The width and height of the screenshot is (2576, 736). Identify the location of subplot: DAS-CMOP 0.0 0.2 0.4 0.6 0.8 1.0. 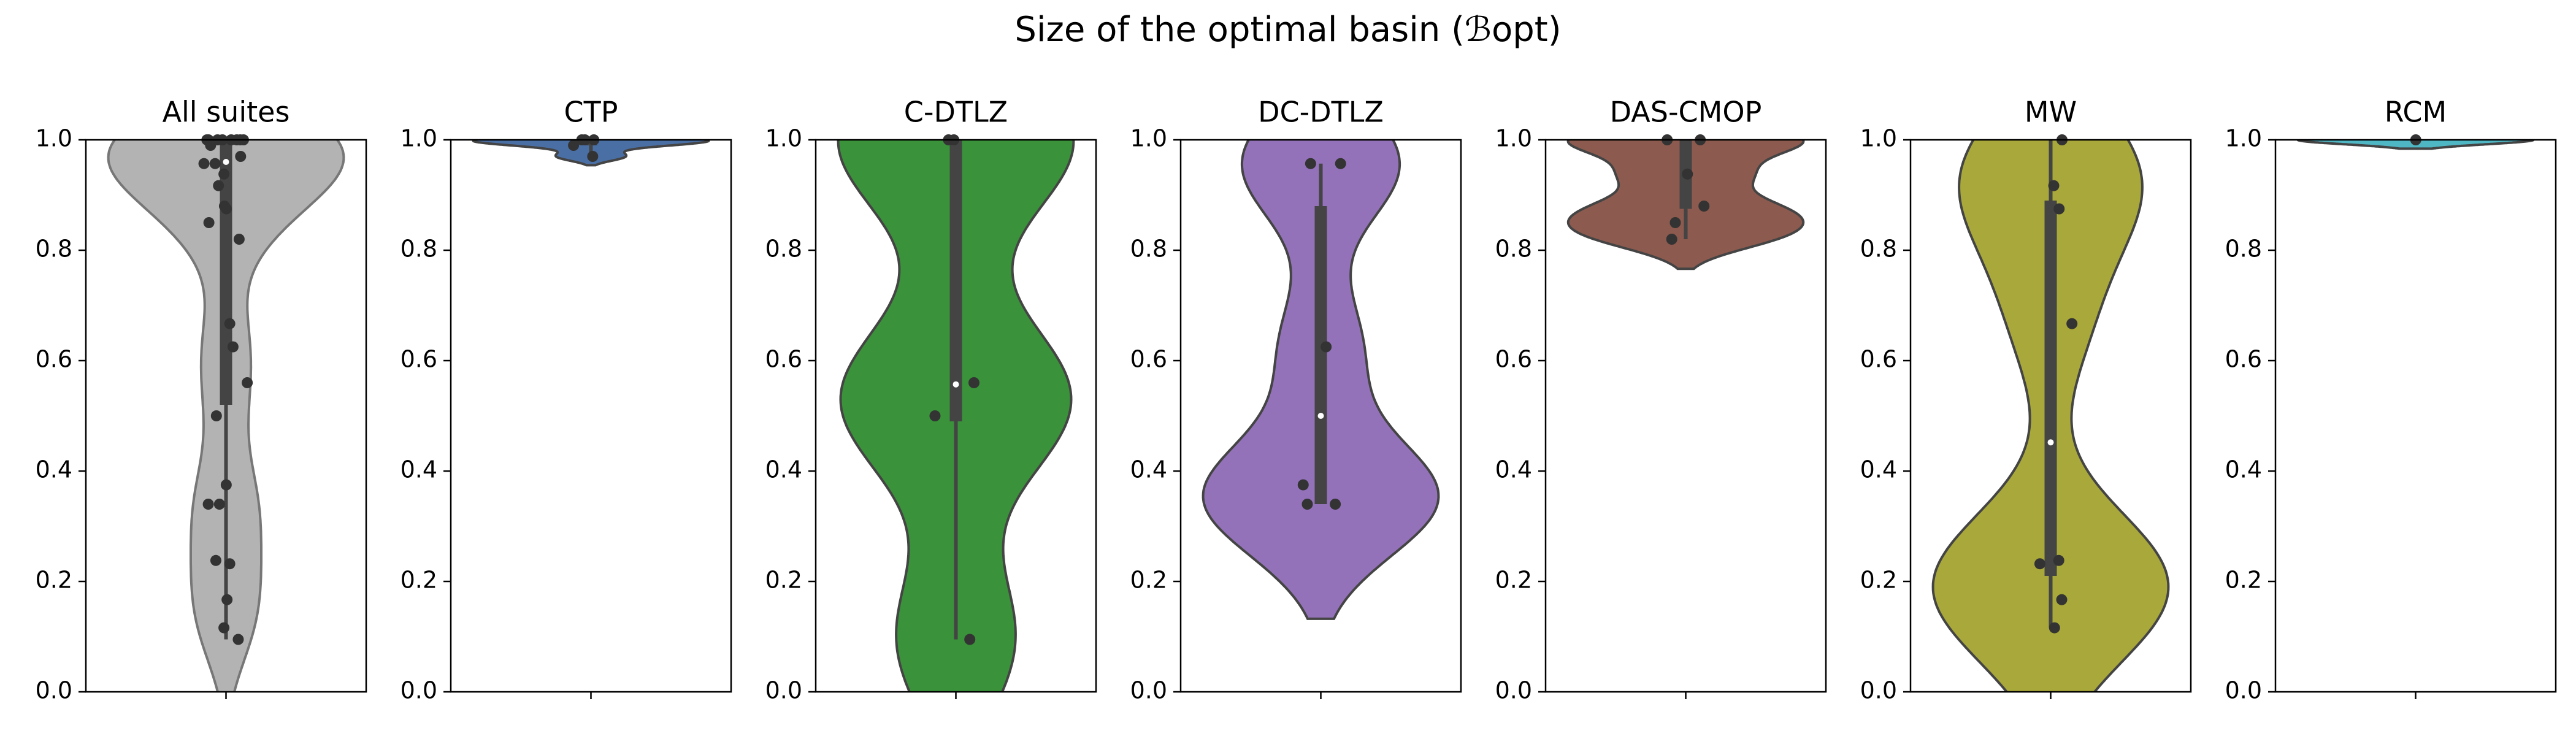
(1661, 400).